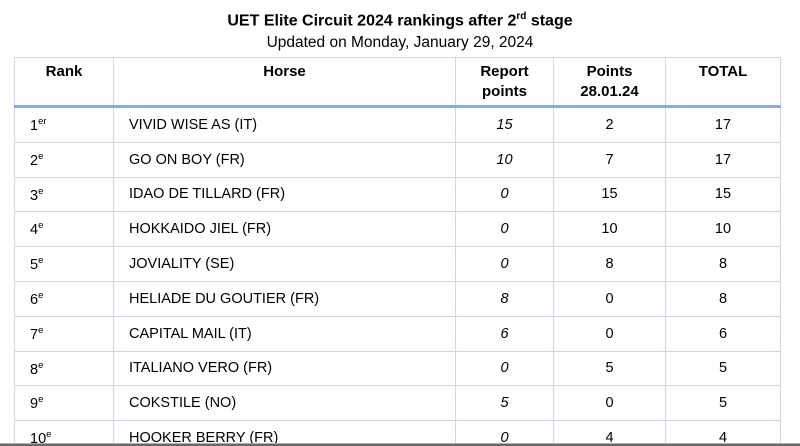 This screenshot has height=446, width=800. I want to click on table-row: 3e IDAO DE TILLARD (FR) 0 15 15, so click(397, 194).